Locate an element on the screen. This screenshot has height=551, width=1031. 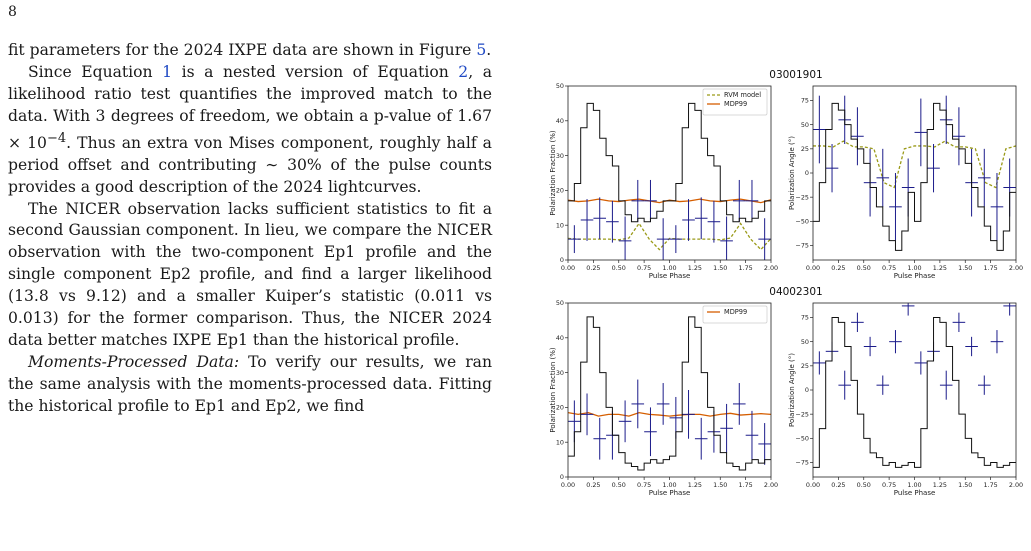
text-run: . is located at coordinates (489, 50).